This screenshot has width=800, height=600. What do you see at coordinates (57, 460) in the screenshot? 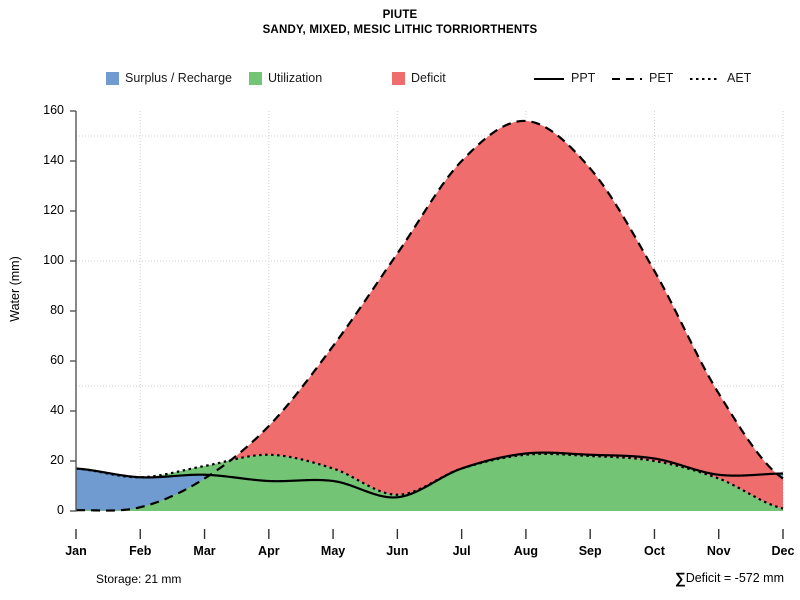
I see `y-tick-label: 20` at bounding box center [57, 460].